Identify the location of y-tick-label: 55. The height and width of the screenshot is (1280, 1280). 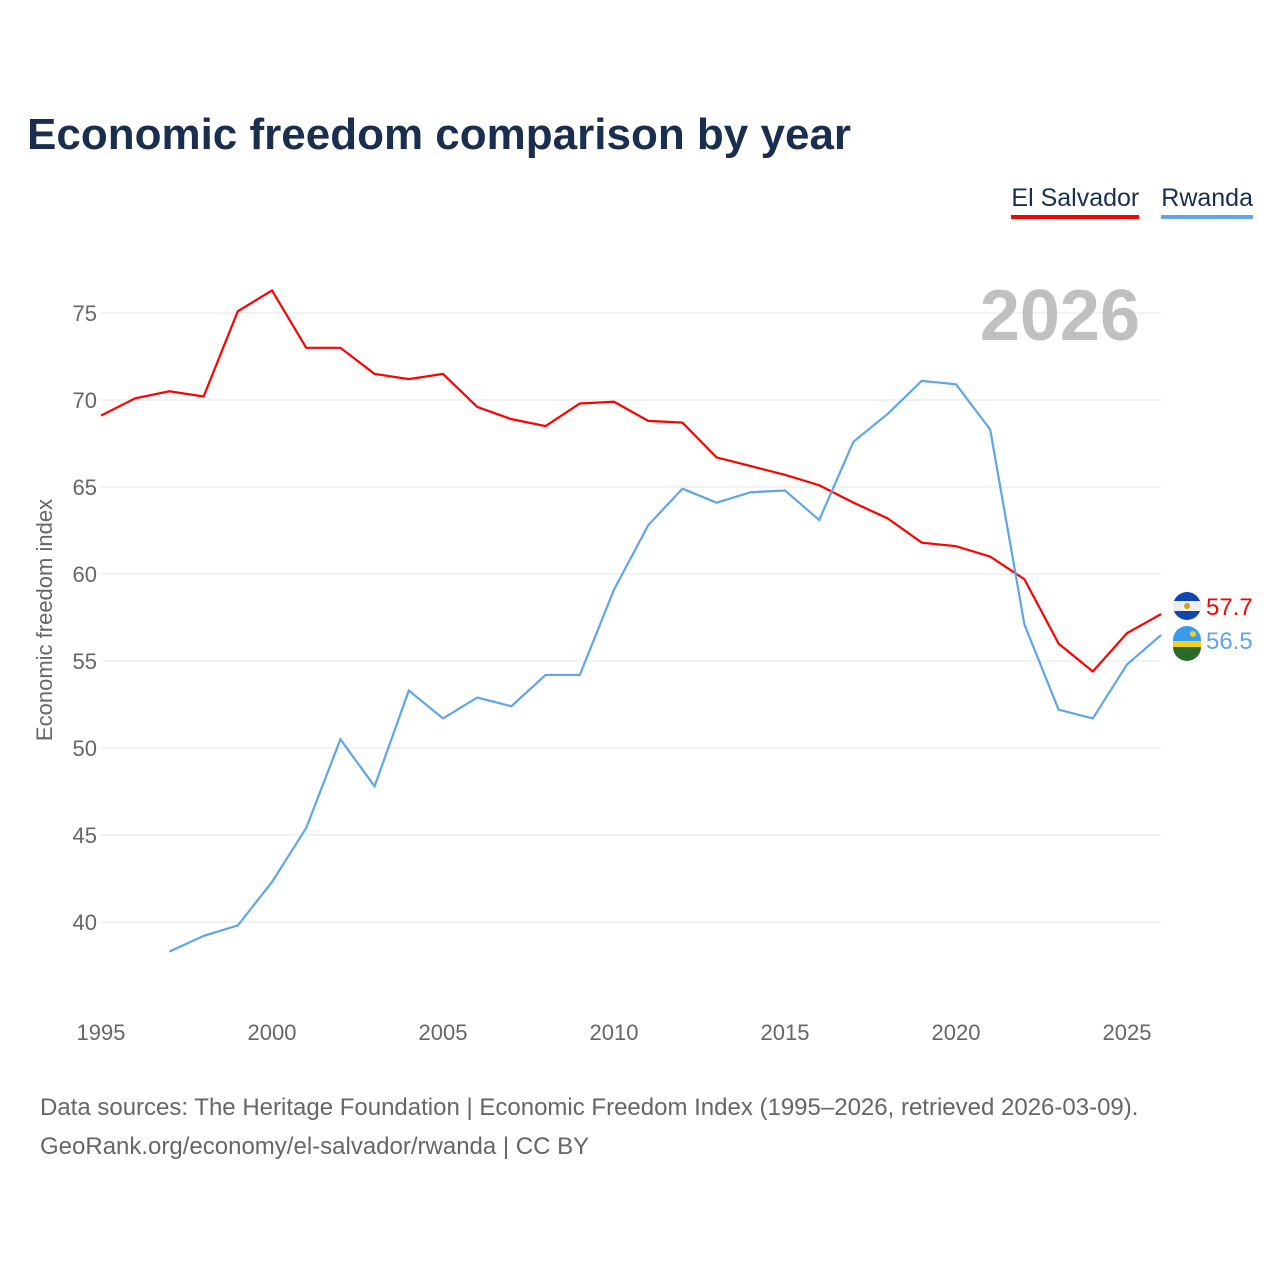
(85, 661).